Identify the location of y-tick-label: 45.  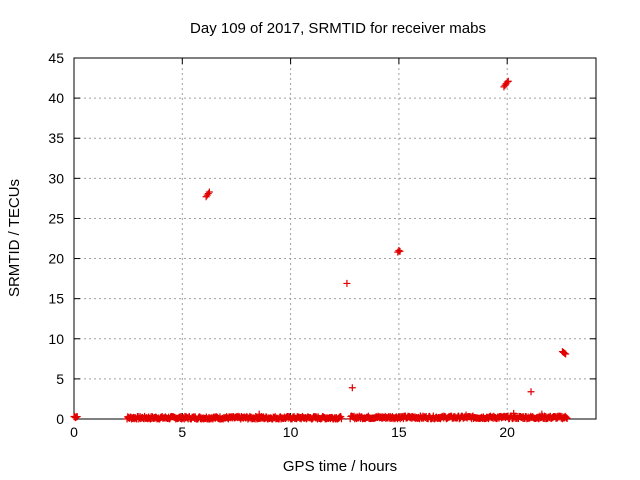
(56, 58).